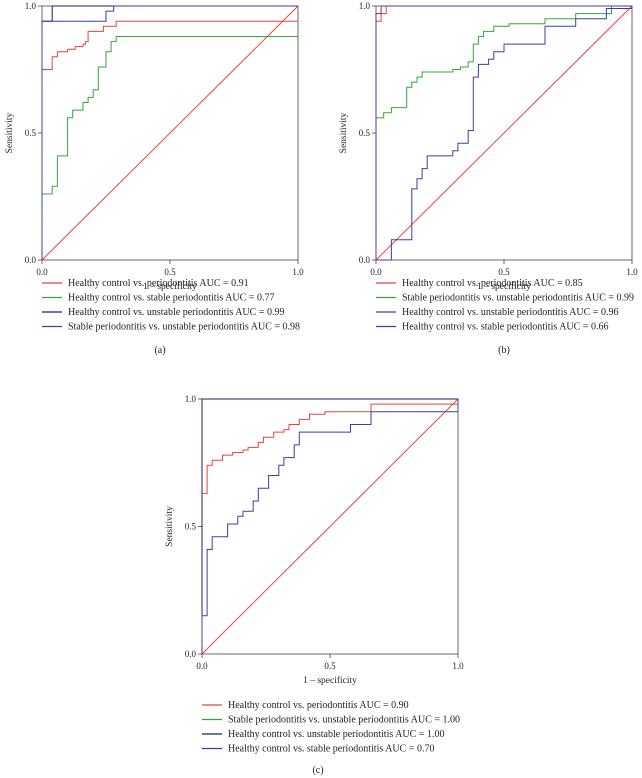  I want to click on panel-label: (b), so click(504, 350).